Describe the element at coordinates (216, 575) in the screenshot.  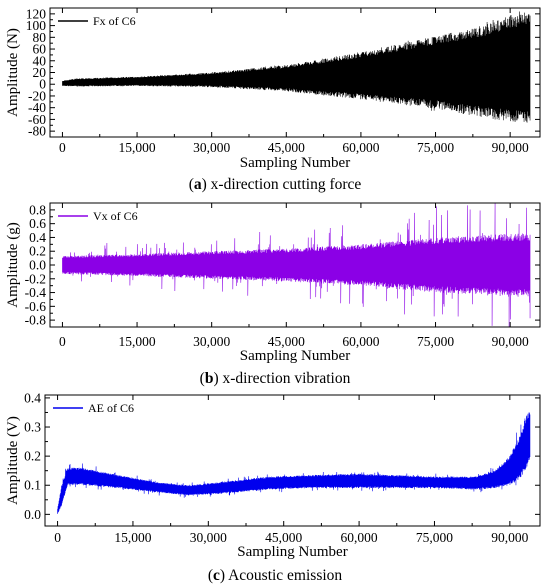
I see `caption-letter: c` at that location.